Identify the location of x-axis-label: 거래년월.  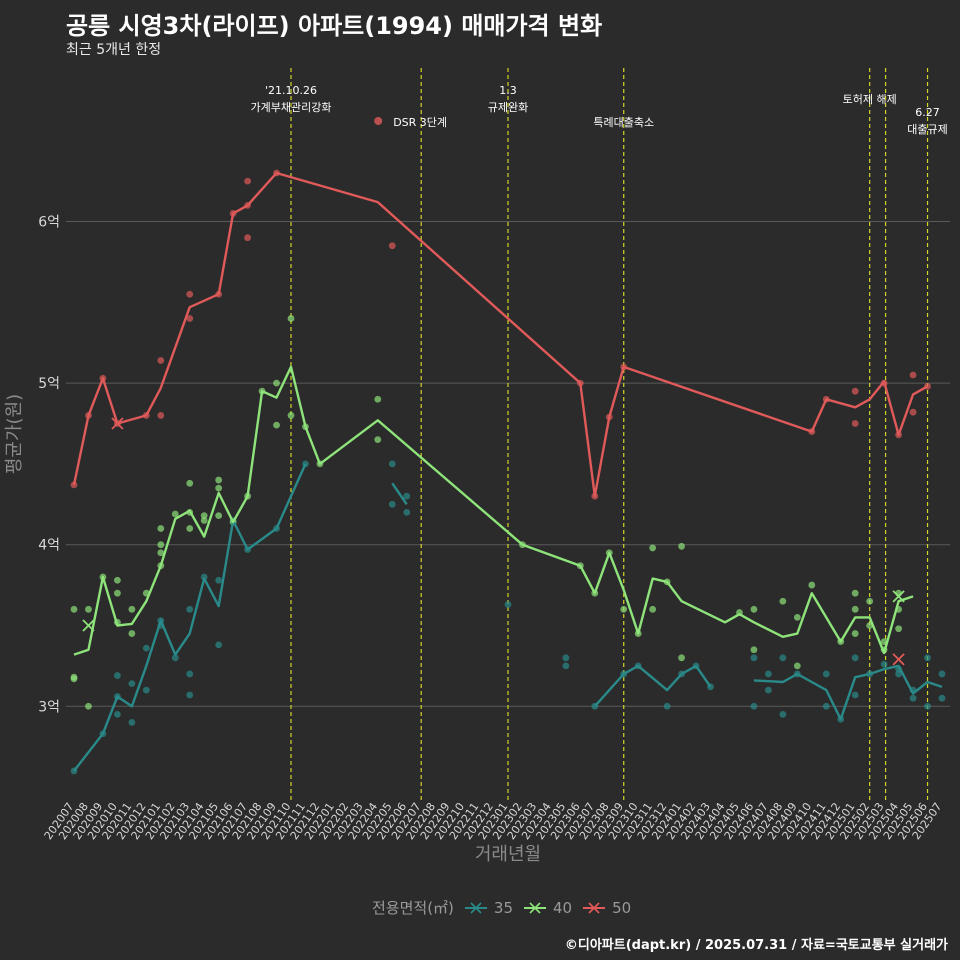
(508, 854).